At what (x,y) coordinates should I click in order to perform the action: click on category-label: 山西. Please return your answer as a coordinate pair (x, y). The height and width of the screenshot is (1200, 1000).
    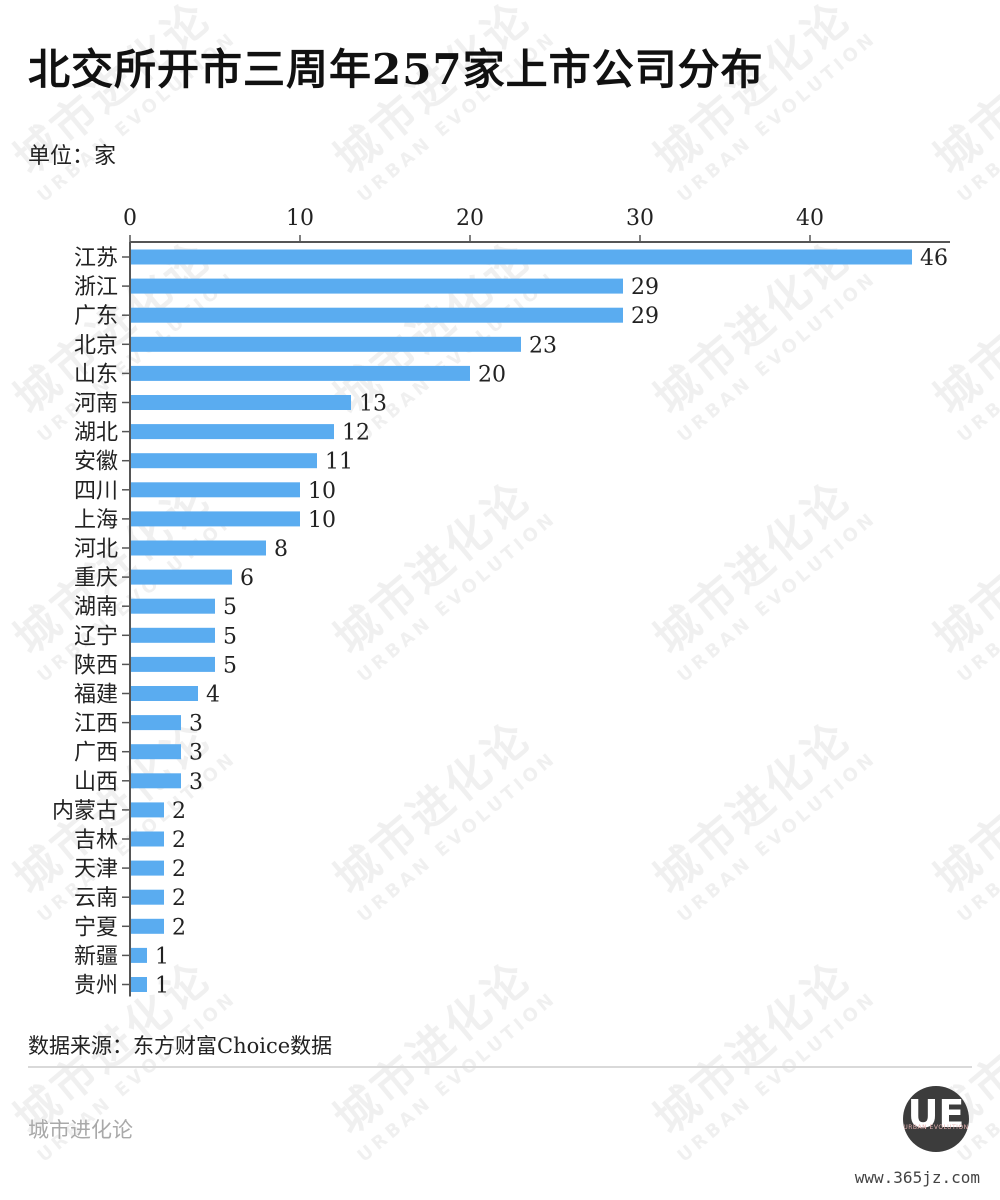
    Looking at the image, I should click on (96, 782).